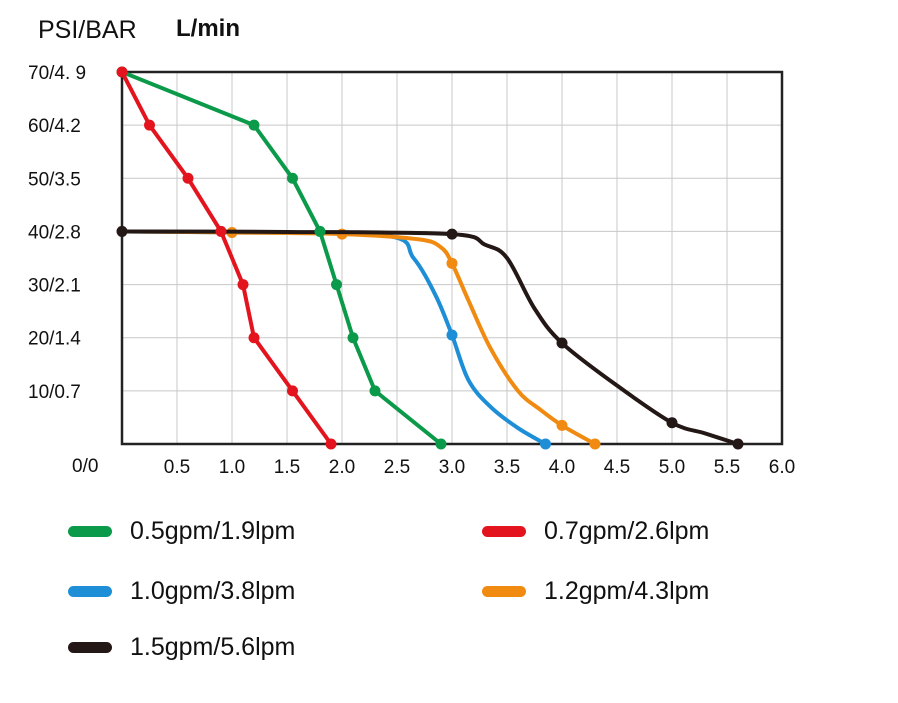  Describe the element at coordinates (397, 467) in the screenshot. I see `x-tick-label: 2.5` at that location.